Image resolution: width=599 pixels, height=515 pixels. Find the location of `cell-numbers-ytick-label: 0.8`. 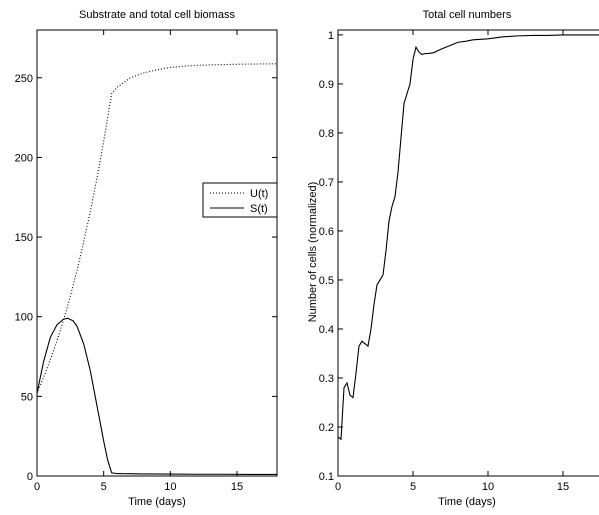

cell-numbers-ytick-label: 0.8 is located at coordinates (326, 134).